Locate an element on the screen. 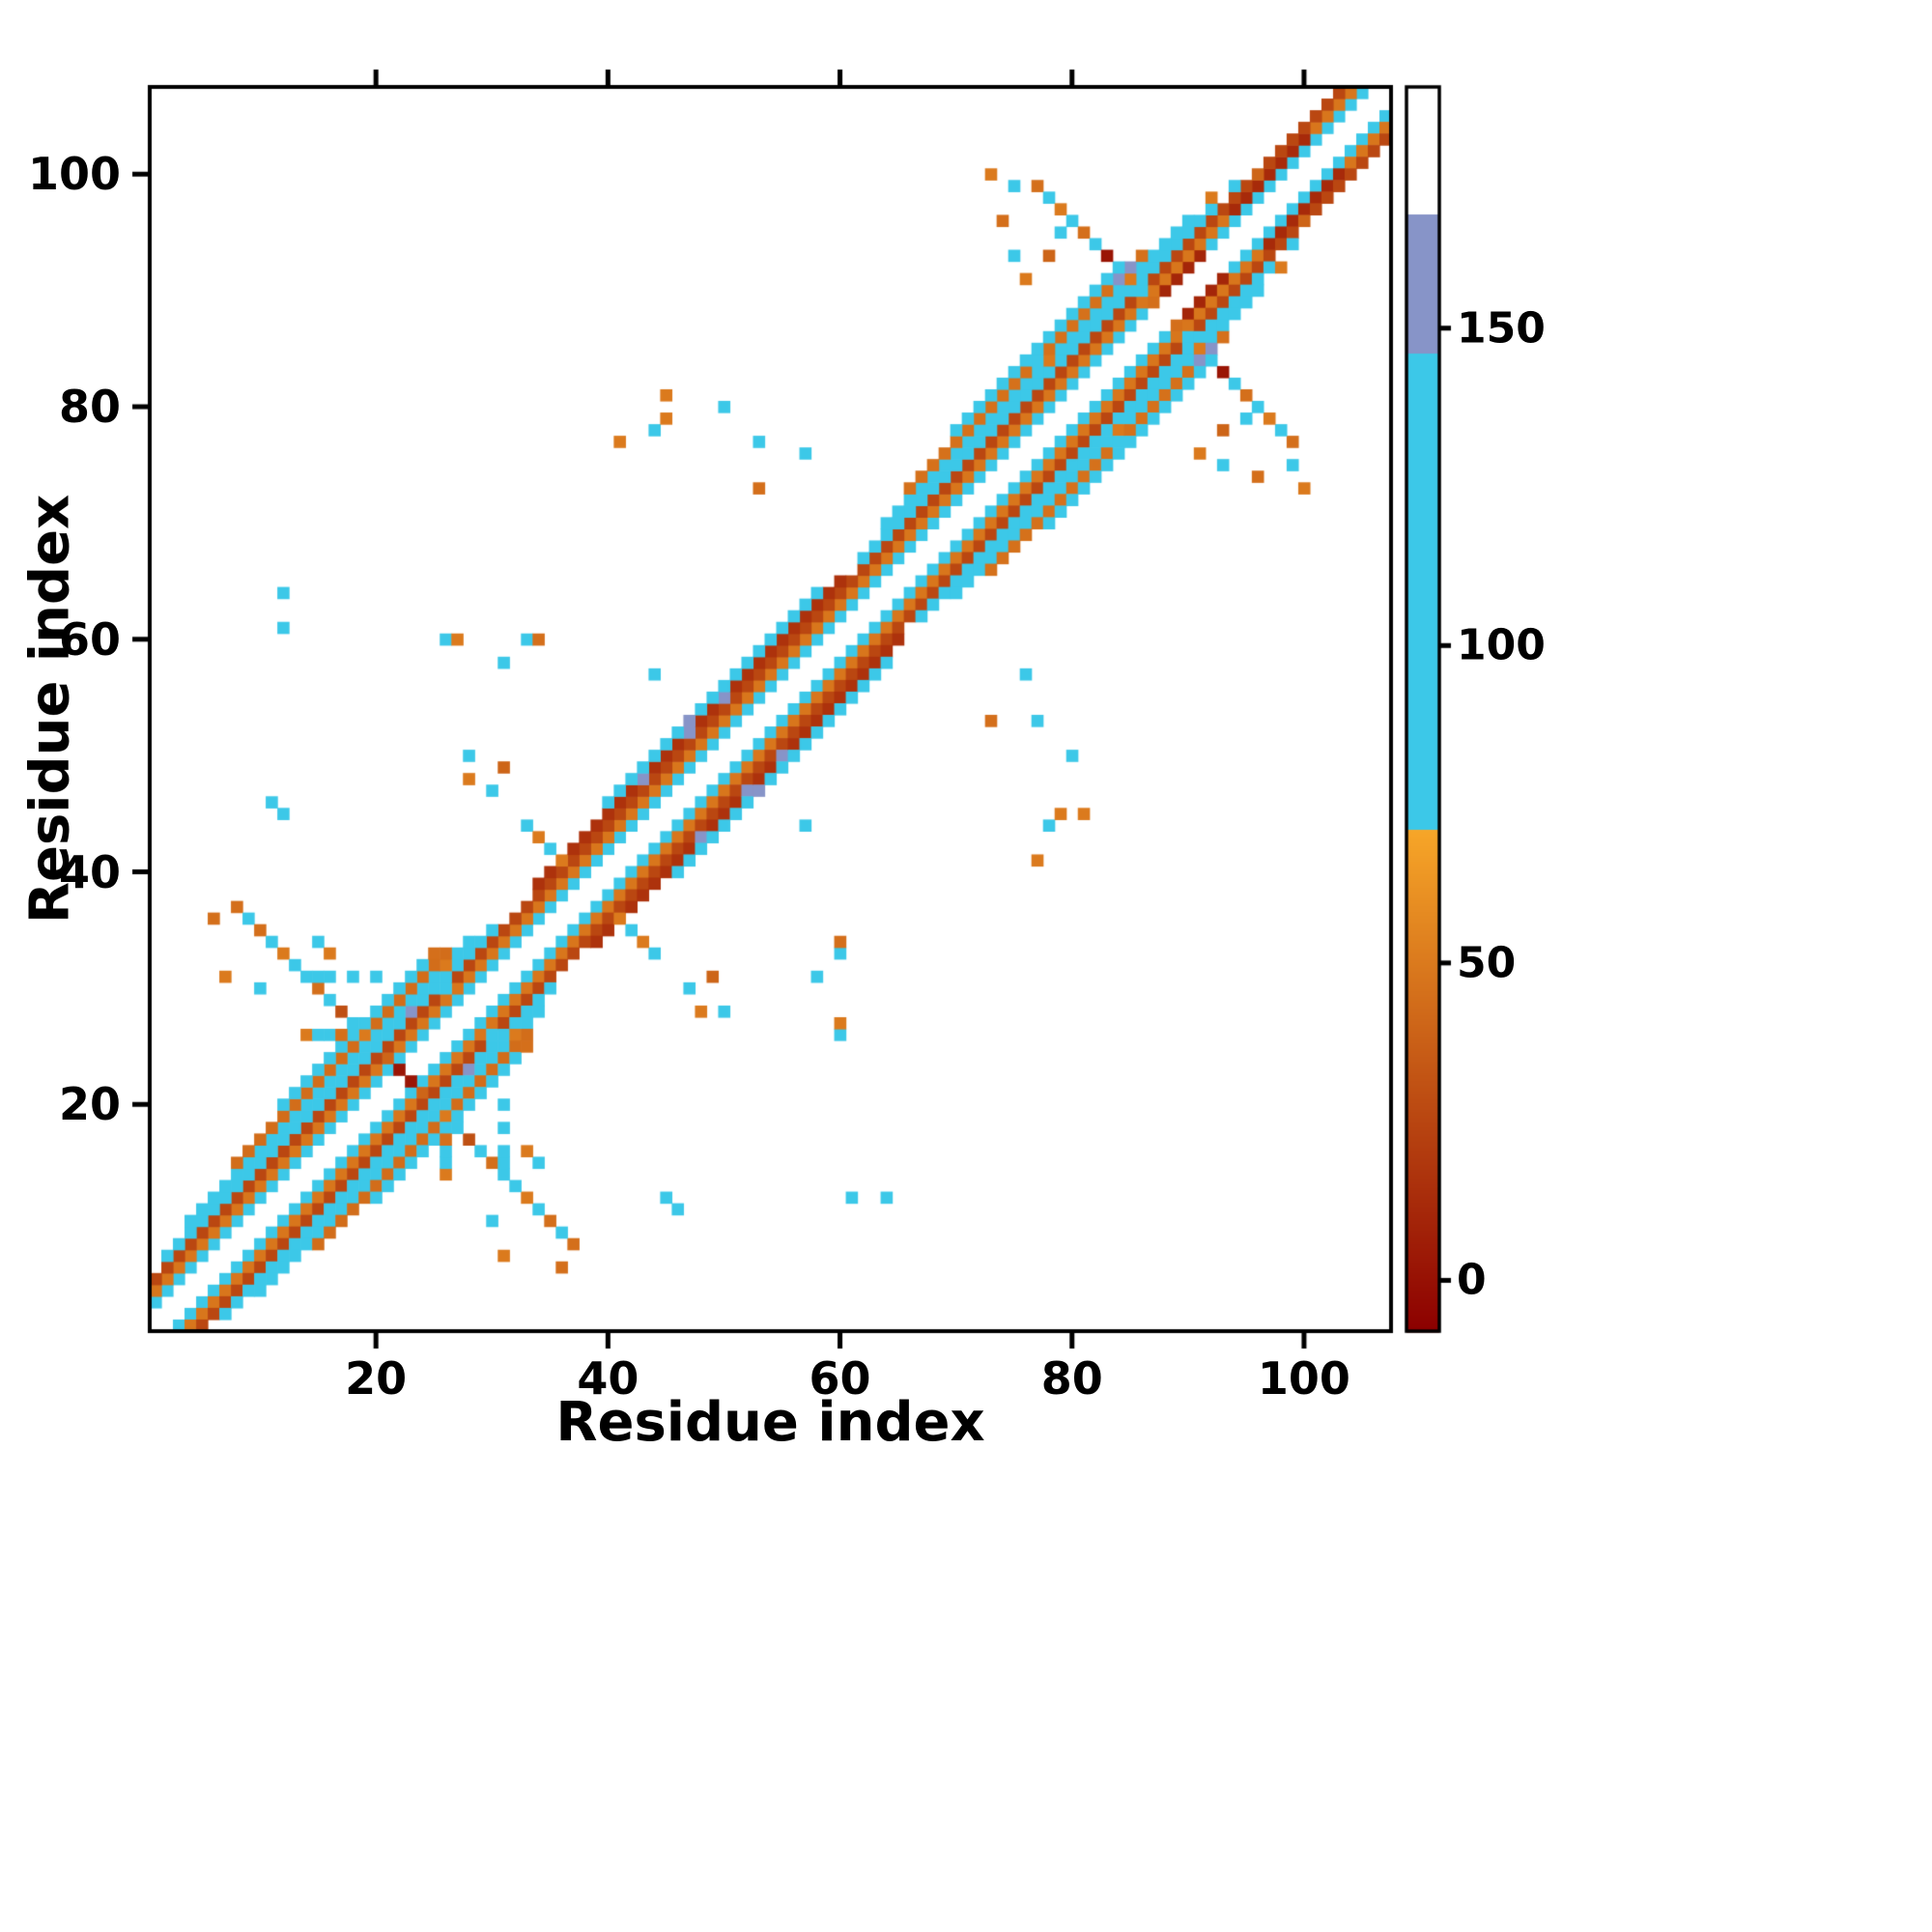  x-tick-label: 20 is located at coordinates (376, 1378).